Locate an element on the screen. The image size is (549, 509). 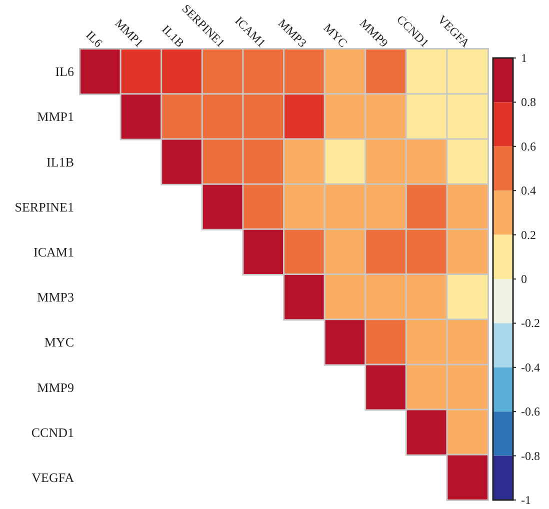
color-bar-label: -0.2 is located at coordinates (530, 323).